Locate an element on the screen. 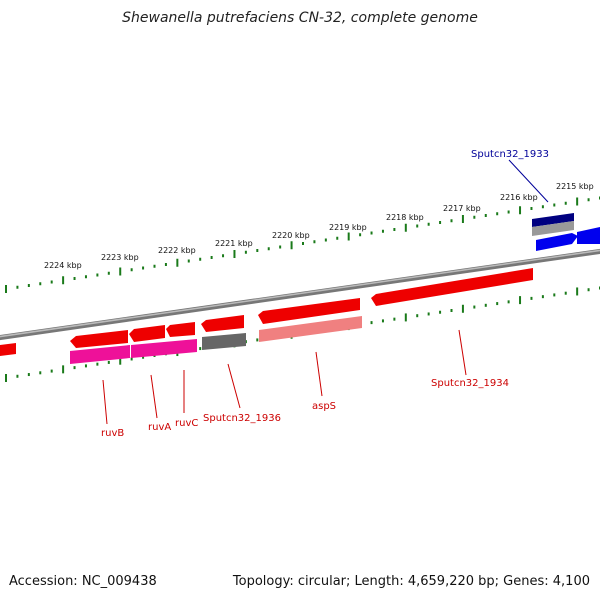 This screenshot has height=600, width=600. gene-label: aspS is located at coordinates (324, 406).